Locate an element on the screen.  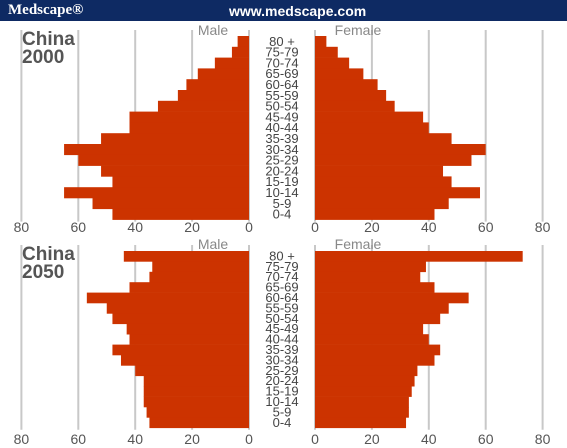
age-group-label: 25-29 is located at coordinates (281, 370).